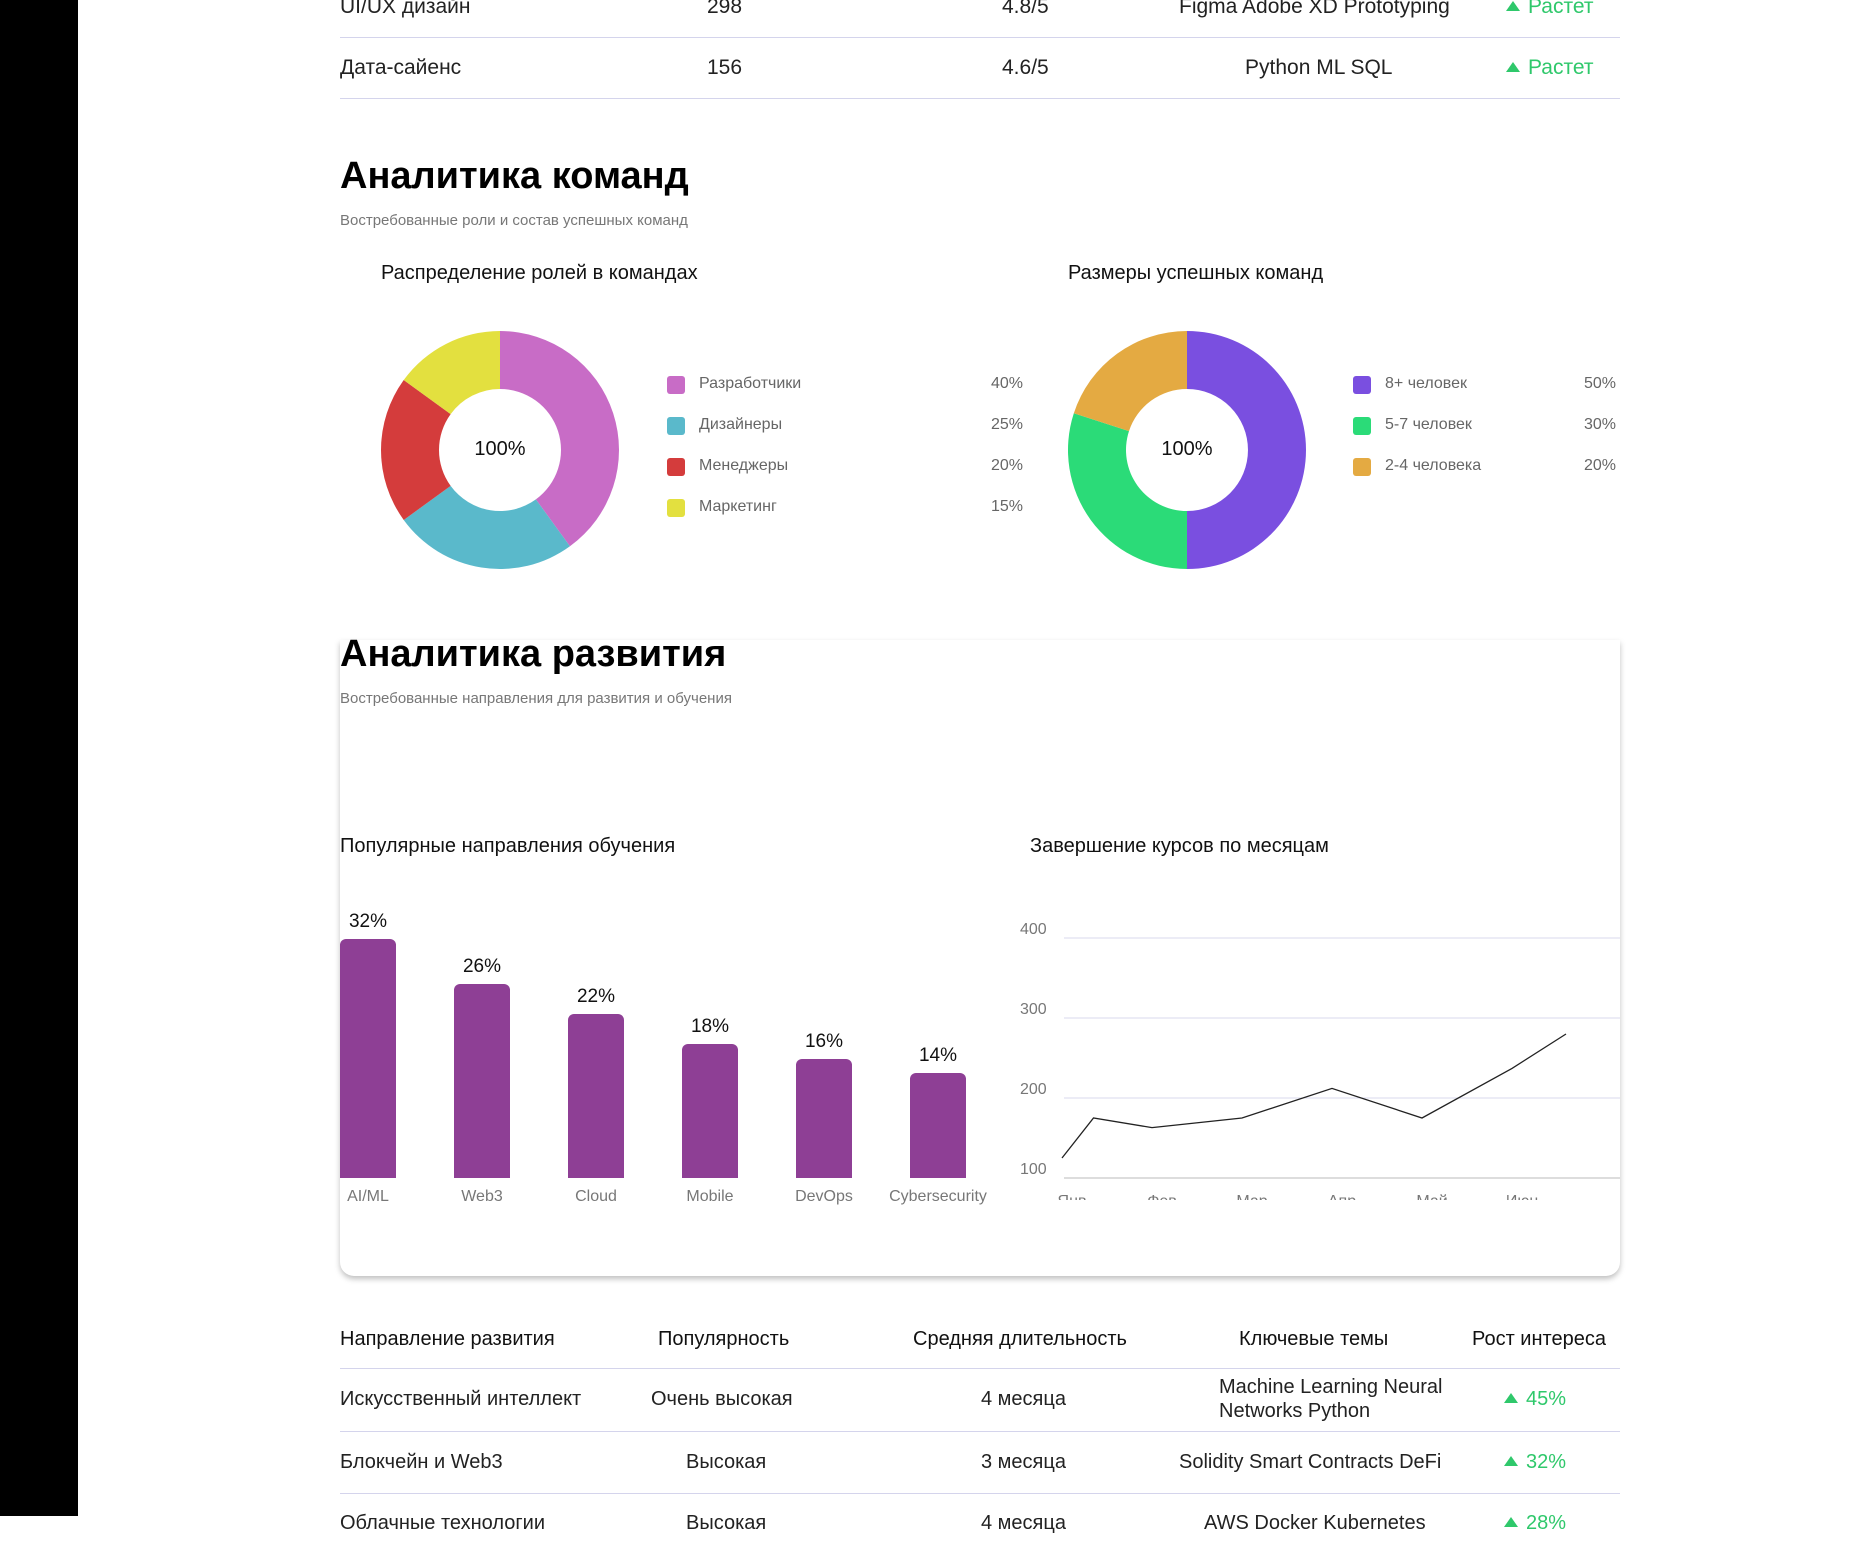 The image size is (1870, 1555). Describe the element at coordinates (1331, 1387) in the screenshot. I see `topics-line-1: Machine Learning Neural` at that location.